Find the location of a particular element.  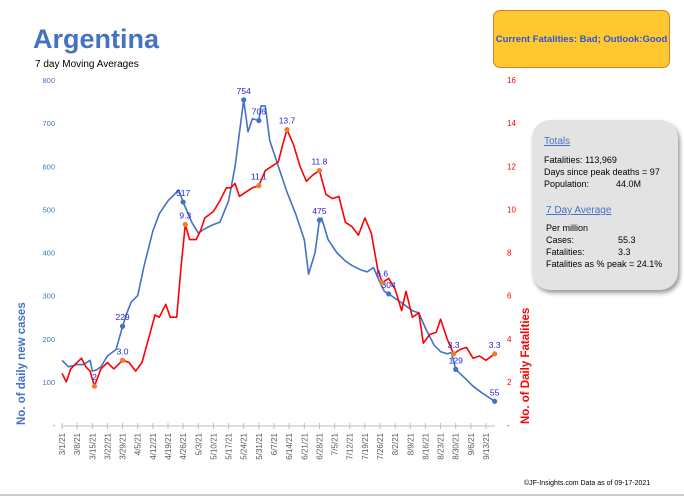

y-tick-label: 100 is located at coordinates (48, 382).